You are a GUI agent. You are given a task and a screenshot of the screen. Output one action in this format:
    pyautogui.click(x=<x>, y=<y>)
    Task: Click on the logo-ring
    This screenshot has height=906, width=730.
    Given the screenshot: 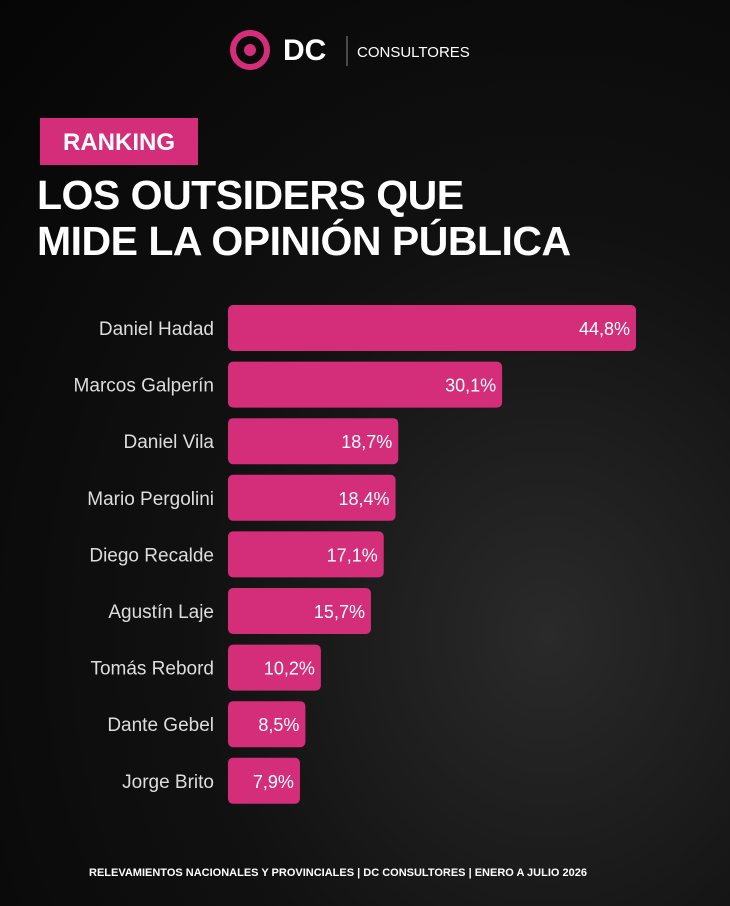 What is the action you would take?
    pyautogui.click(x=250, y=50)
    